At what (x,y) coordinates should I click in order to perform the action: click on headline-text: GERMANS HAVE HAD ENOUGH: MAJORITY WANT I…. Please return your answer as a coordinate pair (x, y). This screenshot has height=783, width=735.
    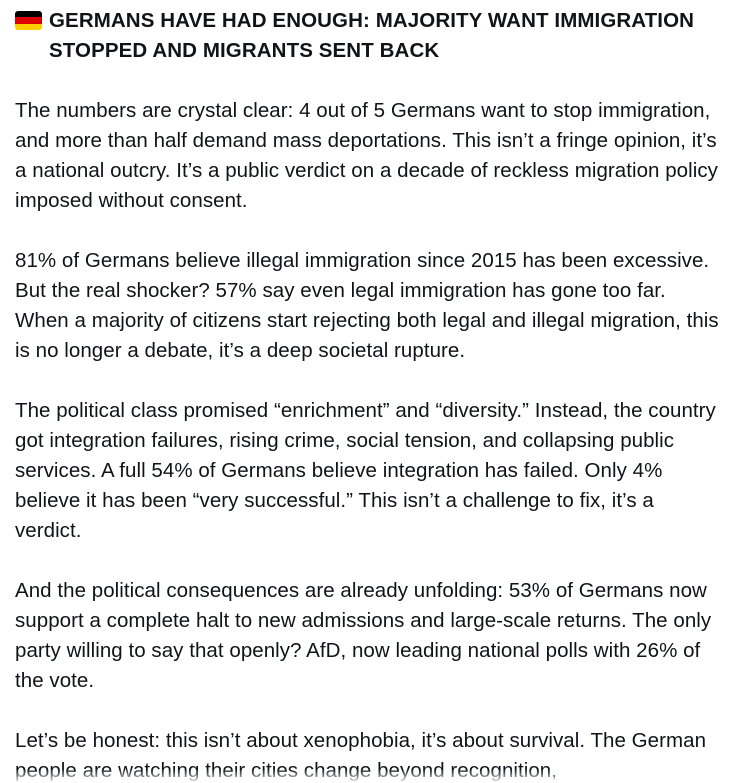
    Looking at the image, I should click on (372, 35).